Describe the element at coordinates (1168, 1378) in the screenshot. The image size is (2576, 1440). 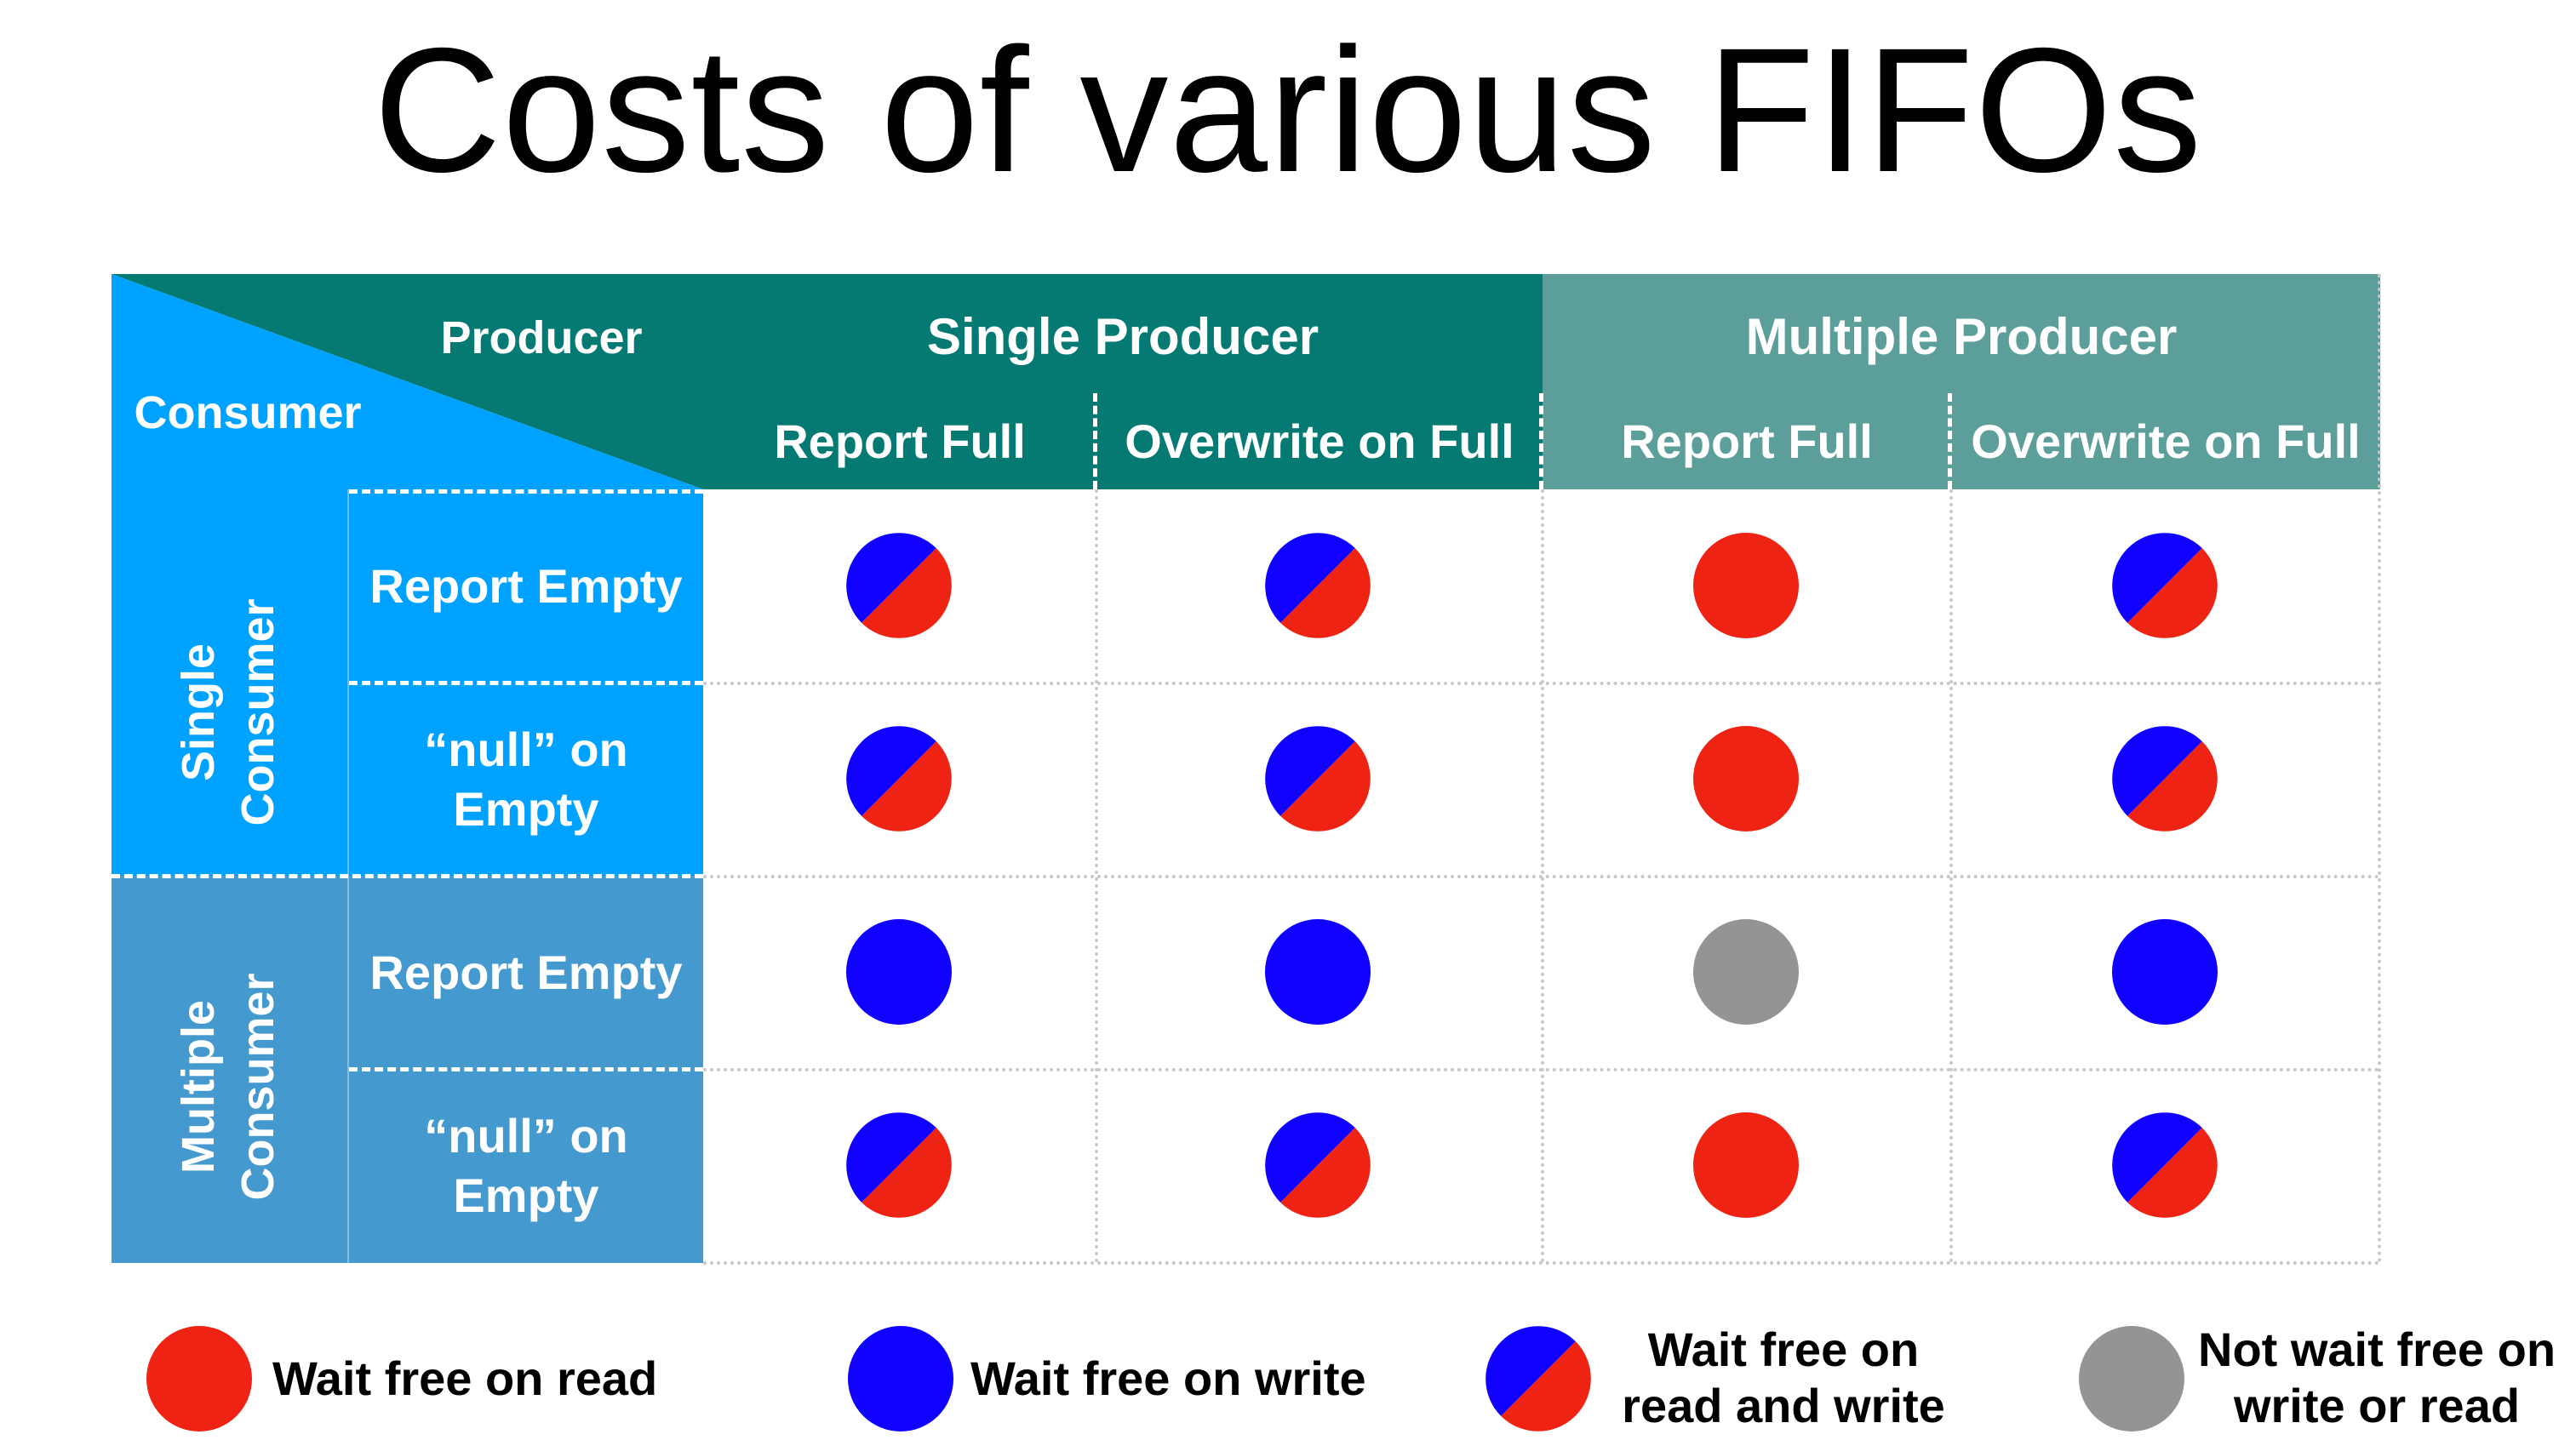
I see `legend-label-line1: Wait free on write` at that location.